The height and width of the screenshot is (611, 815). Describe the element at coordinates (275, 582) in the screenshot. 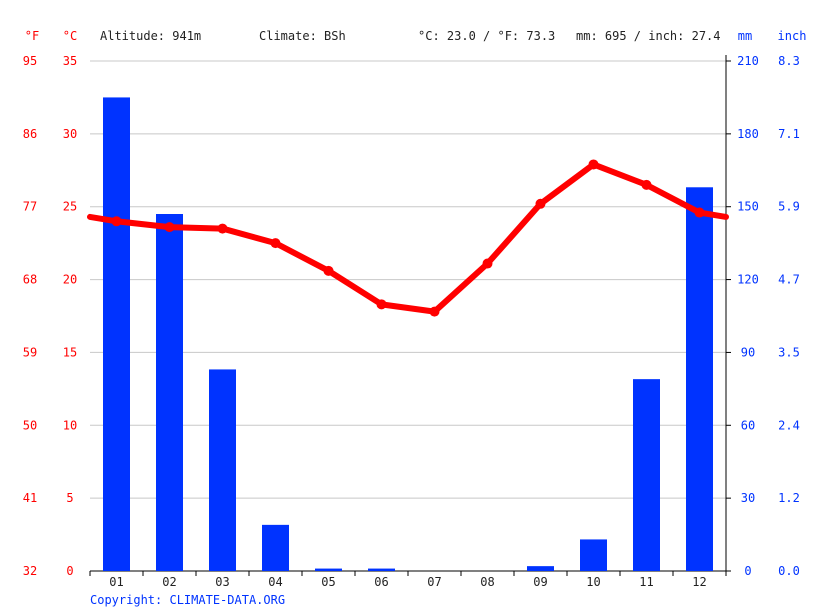

I see `month-tick-label: 04` at that location.